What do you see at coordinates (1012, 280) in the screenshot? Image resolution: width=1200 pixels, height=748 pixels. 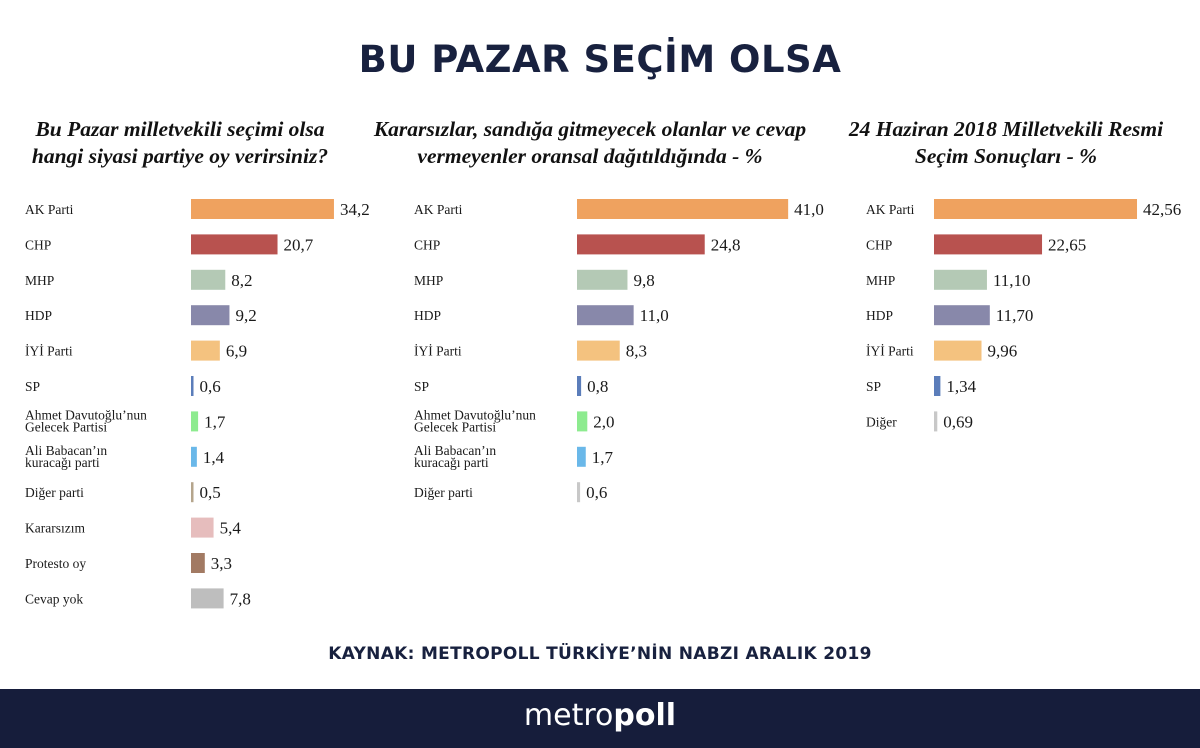 I see `value-label: 11,10` at bounding box center [1012, 280].